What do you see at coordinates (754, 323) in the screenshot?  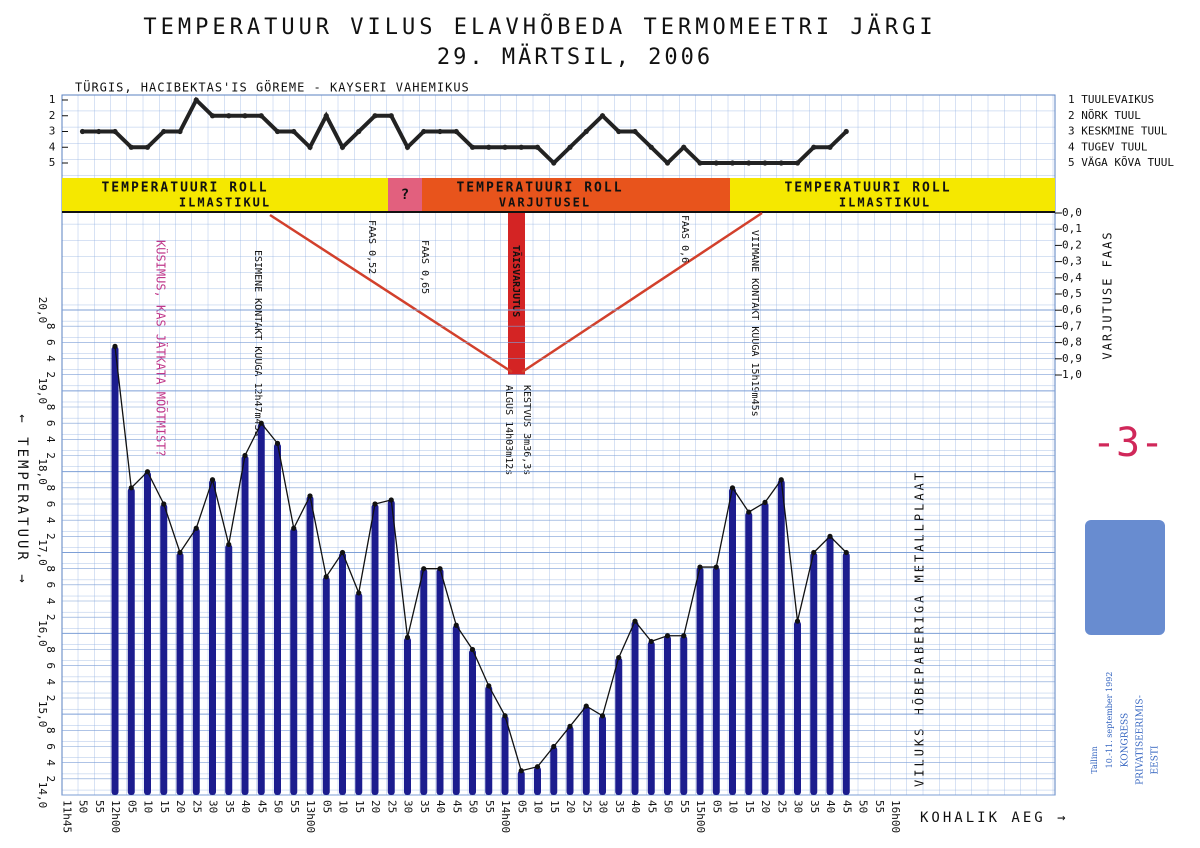 I see `annotation: VIIMANE KONTAKT KUUGA 15h19m45s` at bounding box center [754, 323].